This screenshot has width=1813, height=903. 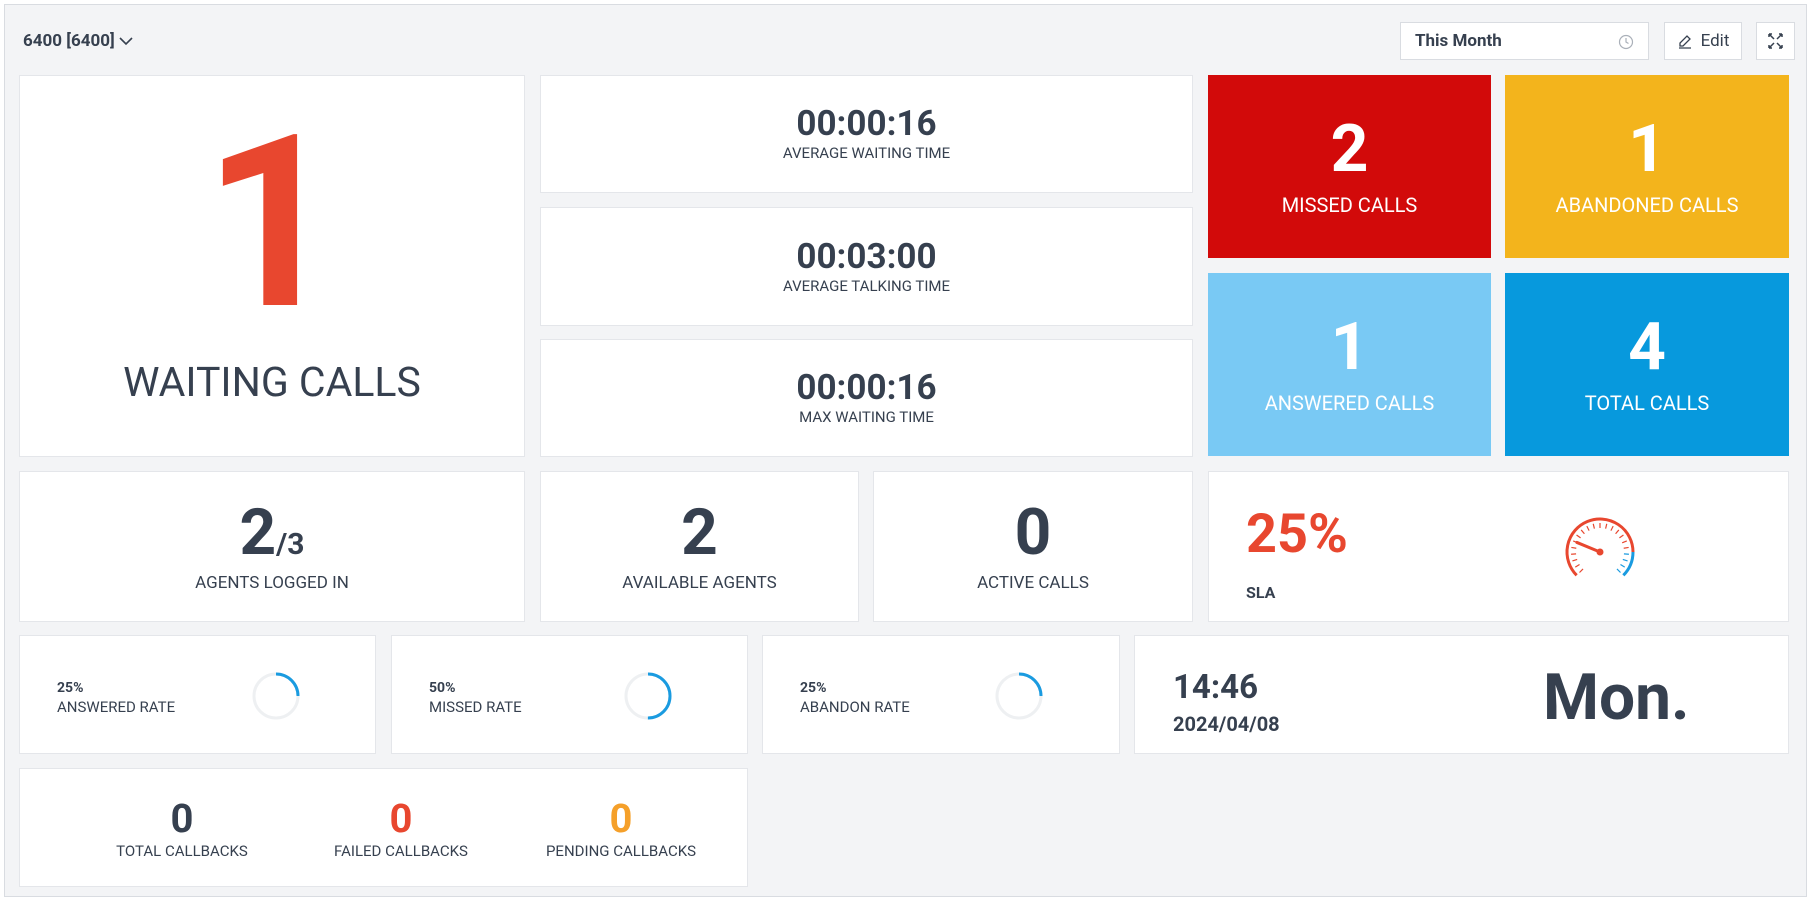 I want to click on time-card: 00:03:00 AVERAGE TALKING TIME, so click(x=866, y=266).